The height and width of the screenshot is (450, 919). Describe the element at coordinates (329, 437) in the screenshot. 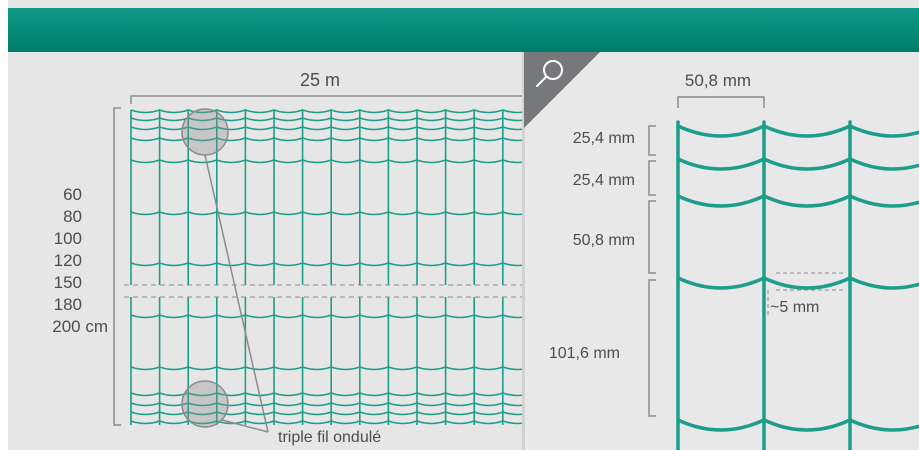

I see `callout-label: triple fil ondulé` at that location.